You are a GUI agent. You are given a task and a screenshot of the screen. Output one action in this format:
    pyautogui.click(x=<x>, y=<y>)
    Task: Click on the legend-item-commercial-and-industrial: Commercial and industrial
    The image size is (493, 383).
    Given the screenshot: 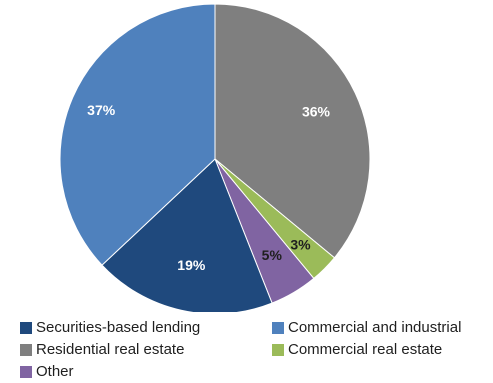 What is the action you would take?
    pyautogui.click(x=381, y=327)
    